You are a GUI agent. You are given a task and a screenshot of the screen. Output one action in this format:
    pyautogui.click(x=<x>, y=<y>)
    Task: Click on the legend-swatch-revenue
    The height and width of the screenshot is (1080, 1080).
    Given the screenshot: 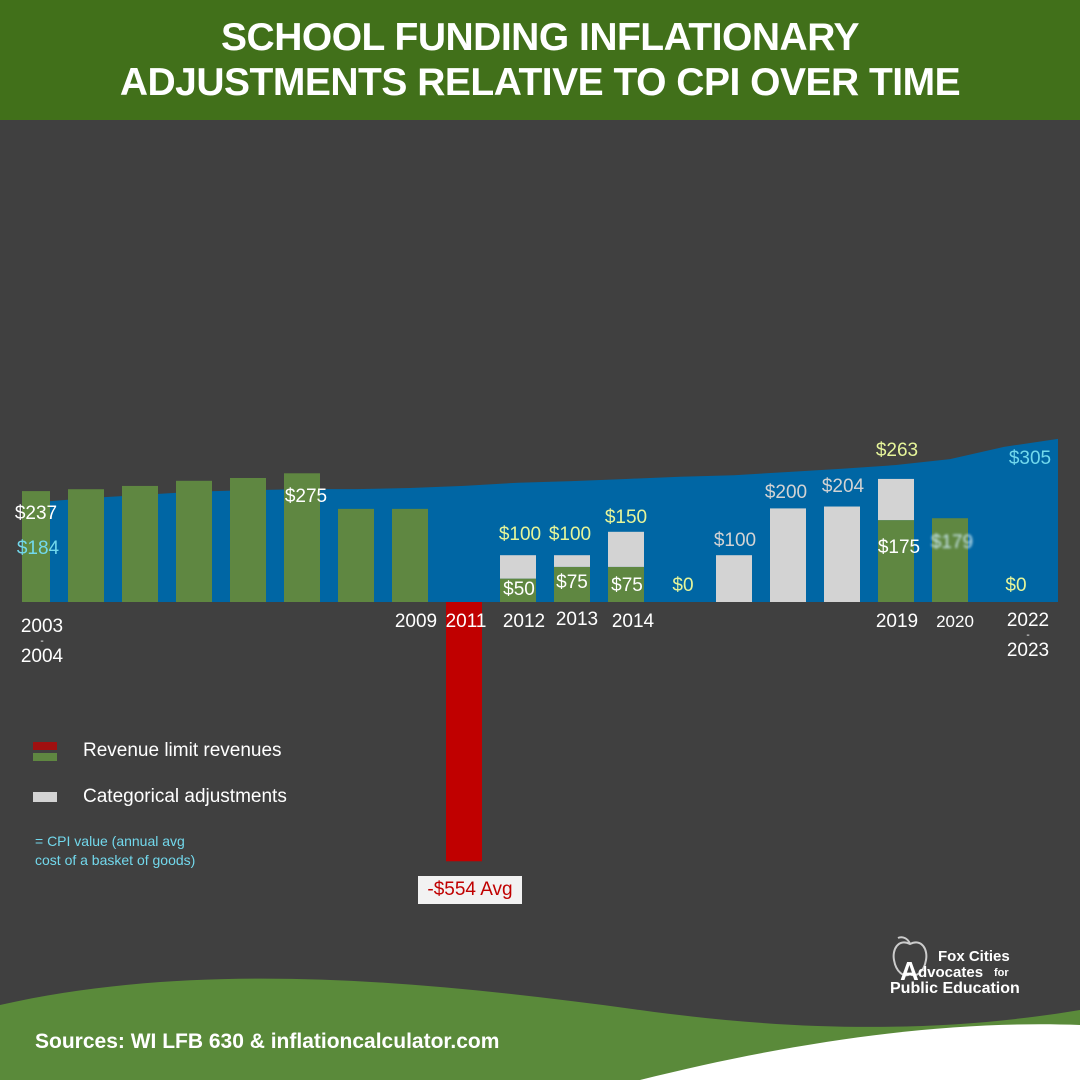 What is the action you would take?
    pyautogui.click(x=45, y=751)
    